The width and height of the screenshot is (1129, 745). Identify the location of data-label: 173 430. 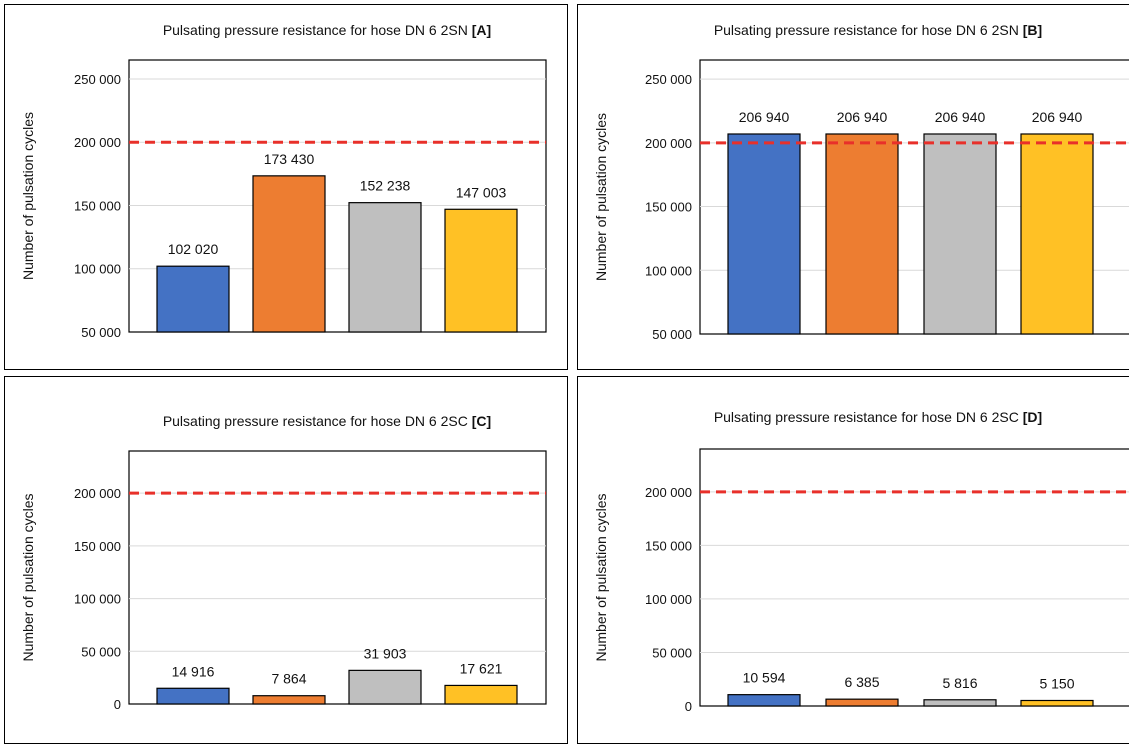
(289, 159).